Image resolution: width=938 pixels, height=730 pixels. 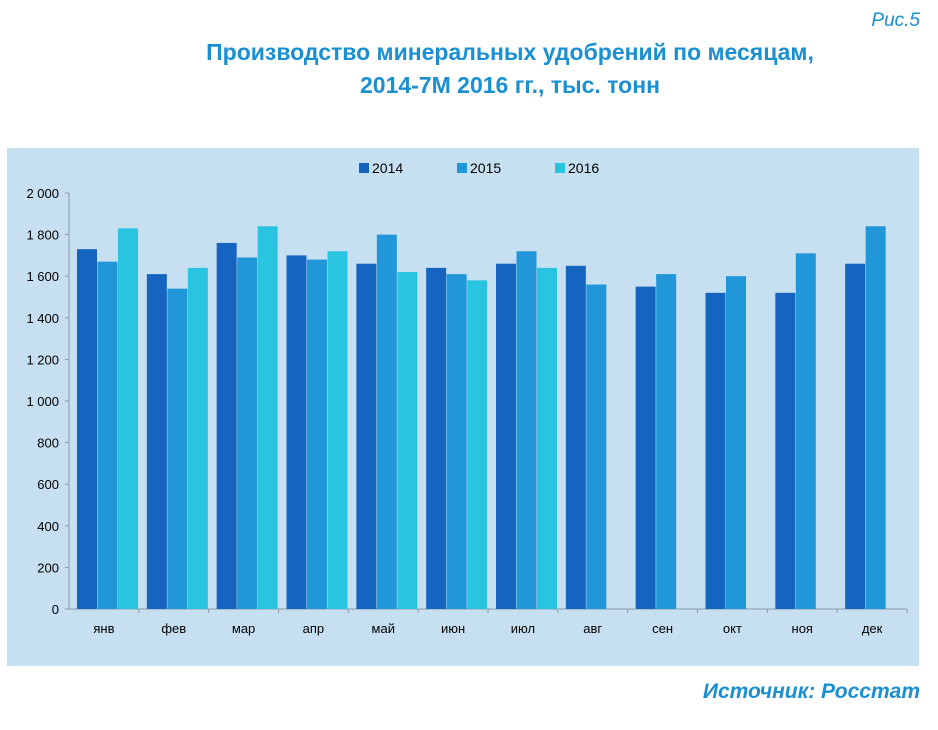 What do you see at coordinates (596, 446) in the screenshot?
I see `bar-2015-авг` at bounding box center [596, 446].